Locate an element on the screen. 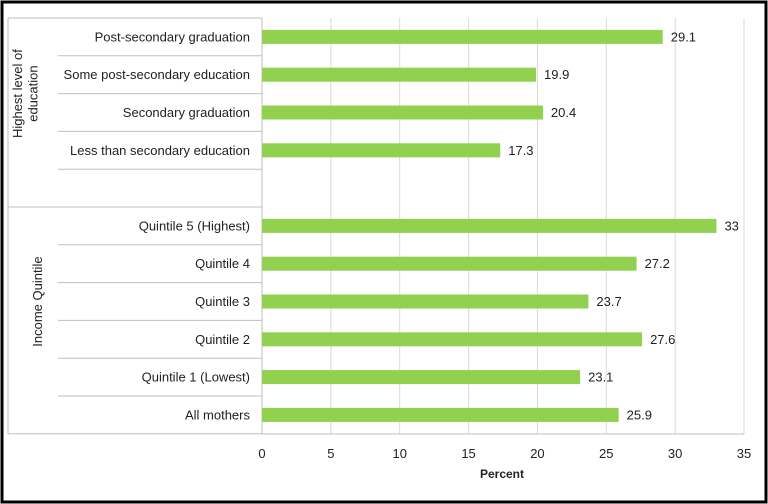 The image size is (768, 504). category-label: Secondary graduation is located at coordinates (186, 112).